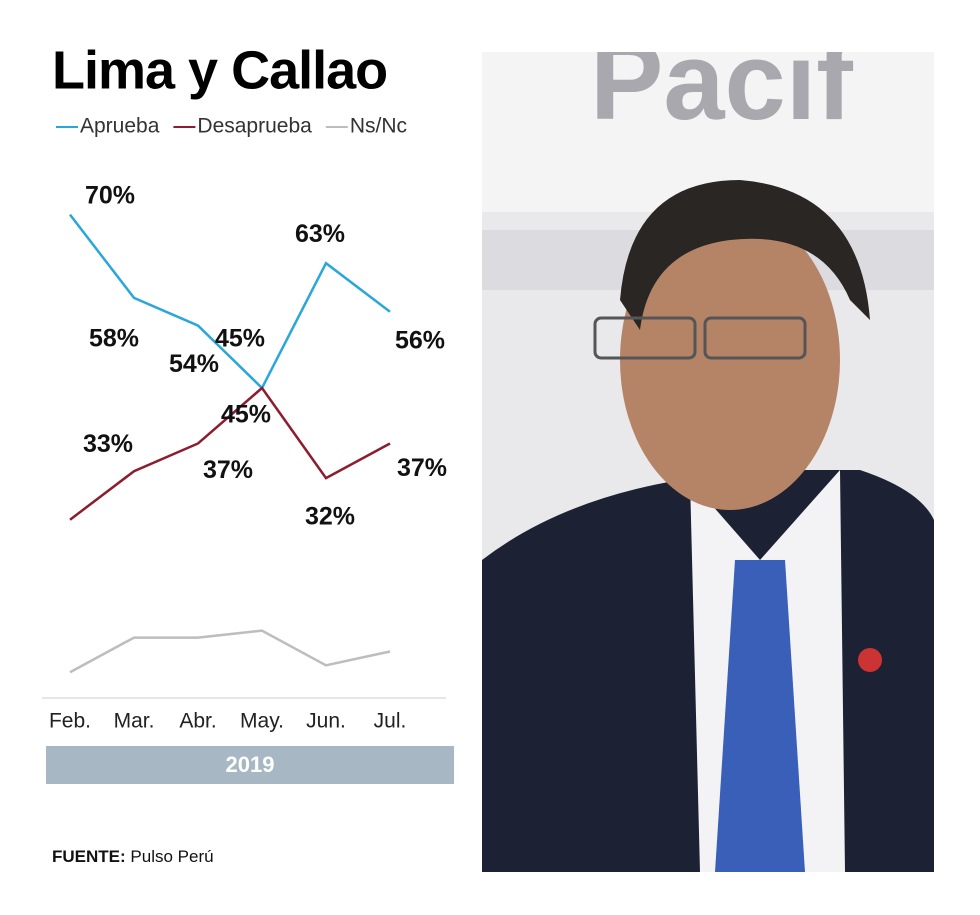 This screenshot has height=915, width=980. I want to click on x-tick-label: Abr., so click(197, 721).